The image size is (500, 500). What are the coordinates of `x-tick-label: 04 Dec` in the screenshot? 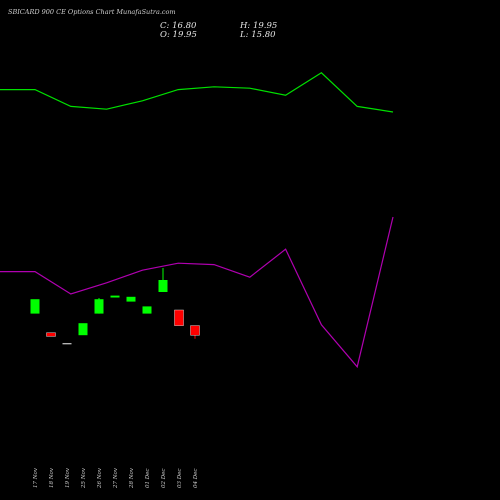 It's located at (196, 479).